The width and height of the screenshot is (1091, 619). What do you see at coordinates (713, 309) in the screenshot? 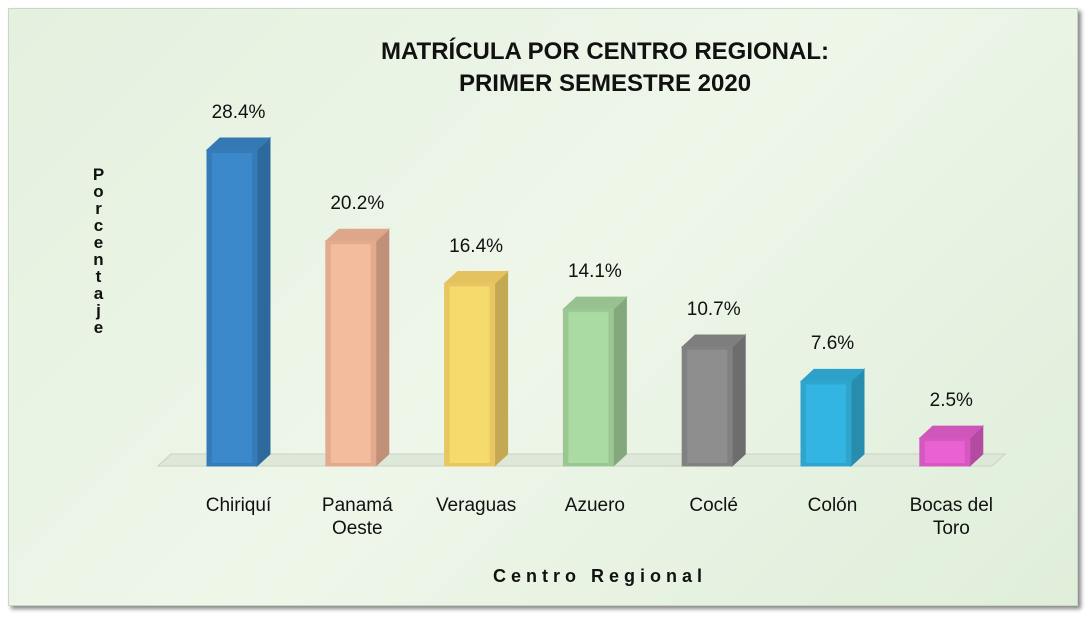
I see `data-label: 10.7%` at bounding box center [713, 309].